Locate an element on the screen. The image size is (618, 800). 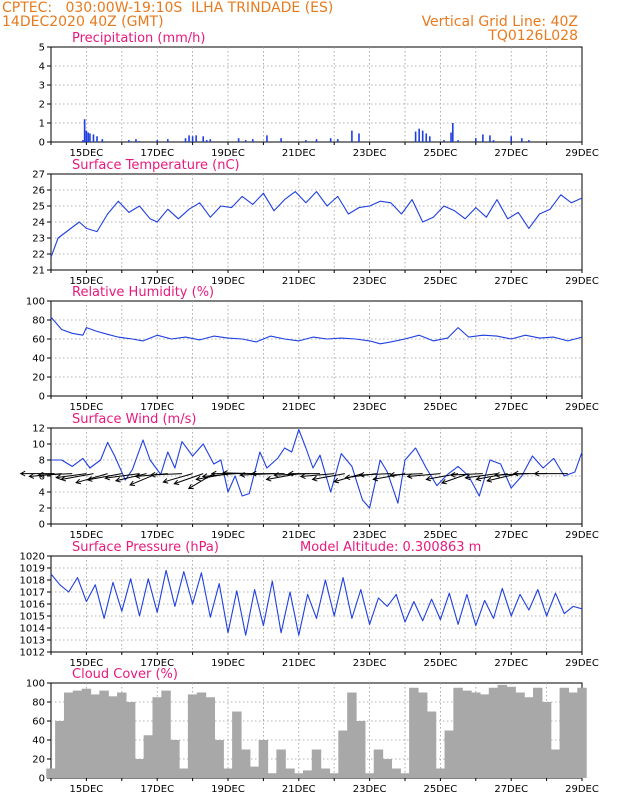
y-tick-label: 1017 is located at coordinates (32, 593).